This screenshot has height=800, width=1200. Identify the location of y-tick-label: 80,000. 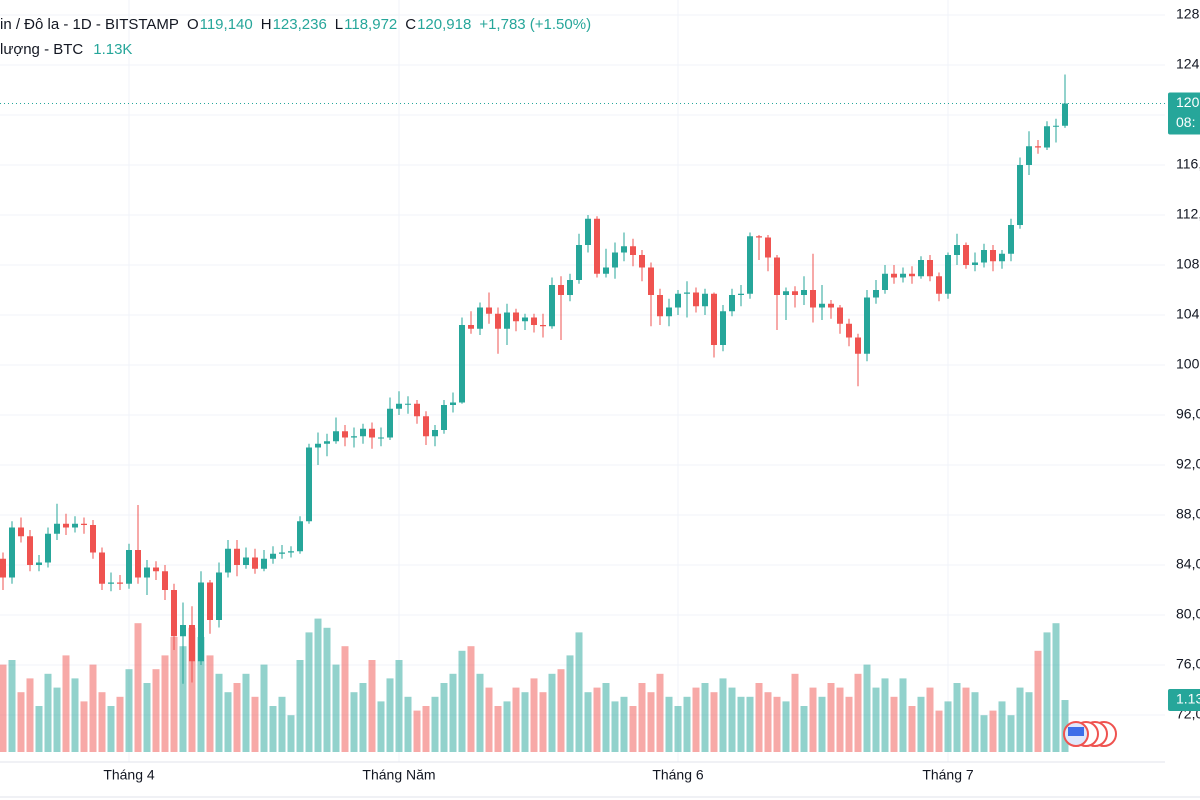
(1188, 614).